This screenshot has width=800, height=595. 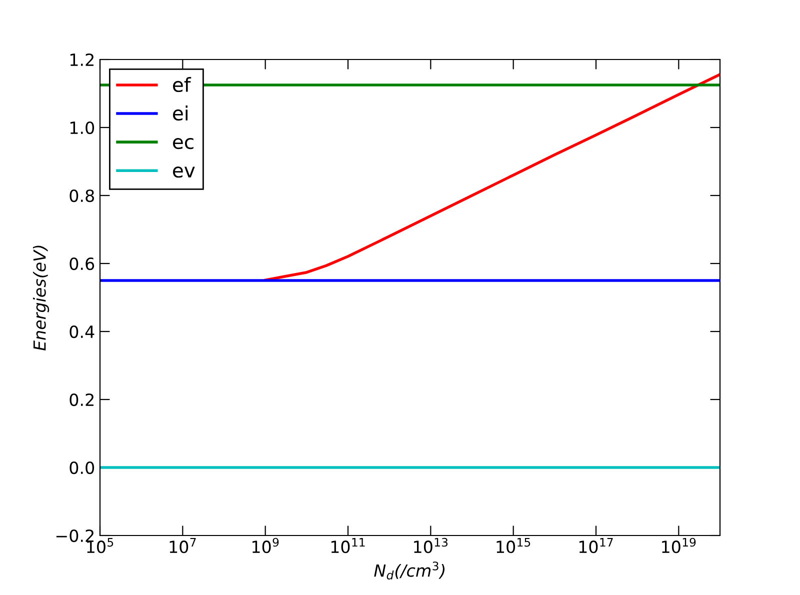 I want to click on y-axis-title: Energies(eV), so click(x=41, y=298).